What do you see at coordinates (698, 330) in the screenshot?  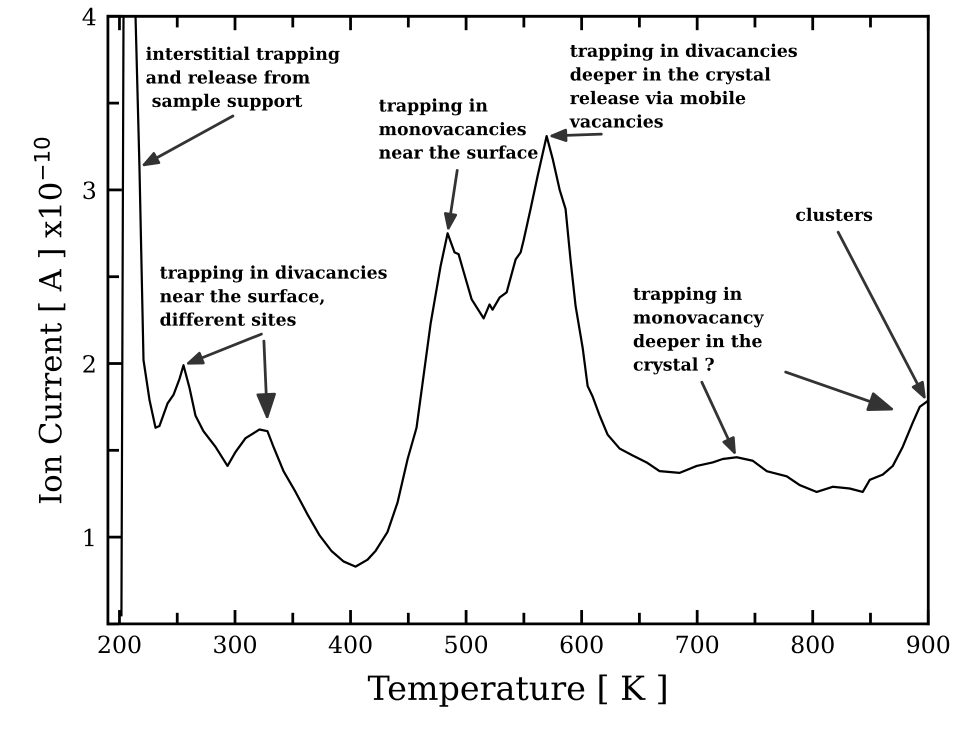 I see `annotation: trapping in monovacancy deeper in the crystal ?` at bounding box center [698, 330].